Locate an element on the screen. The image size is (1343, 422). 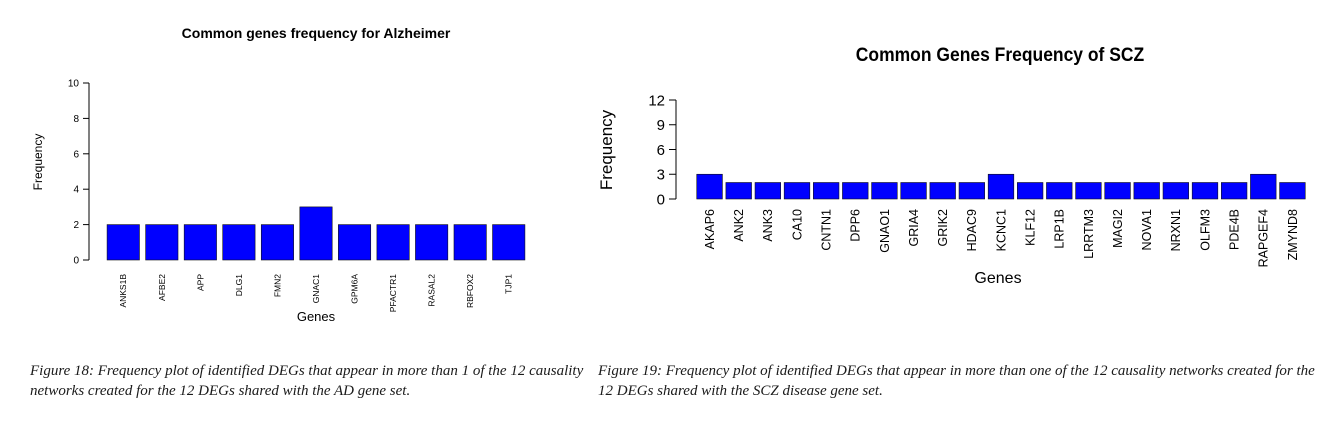
x-tick-label: ZMYND8 is located at coordinates (1293, 234).